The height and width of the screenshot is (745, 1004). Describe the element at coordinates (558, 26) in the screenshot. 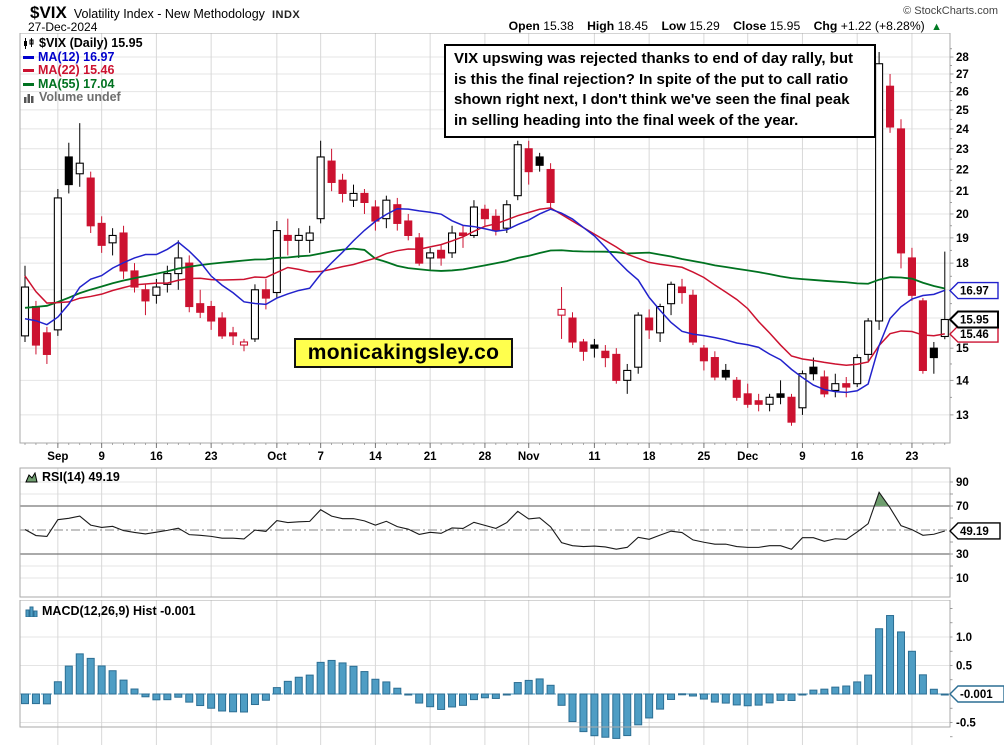

I see `open-value: 15.38` at that location.